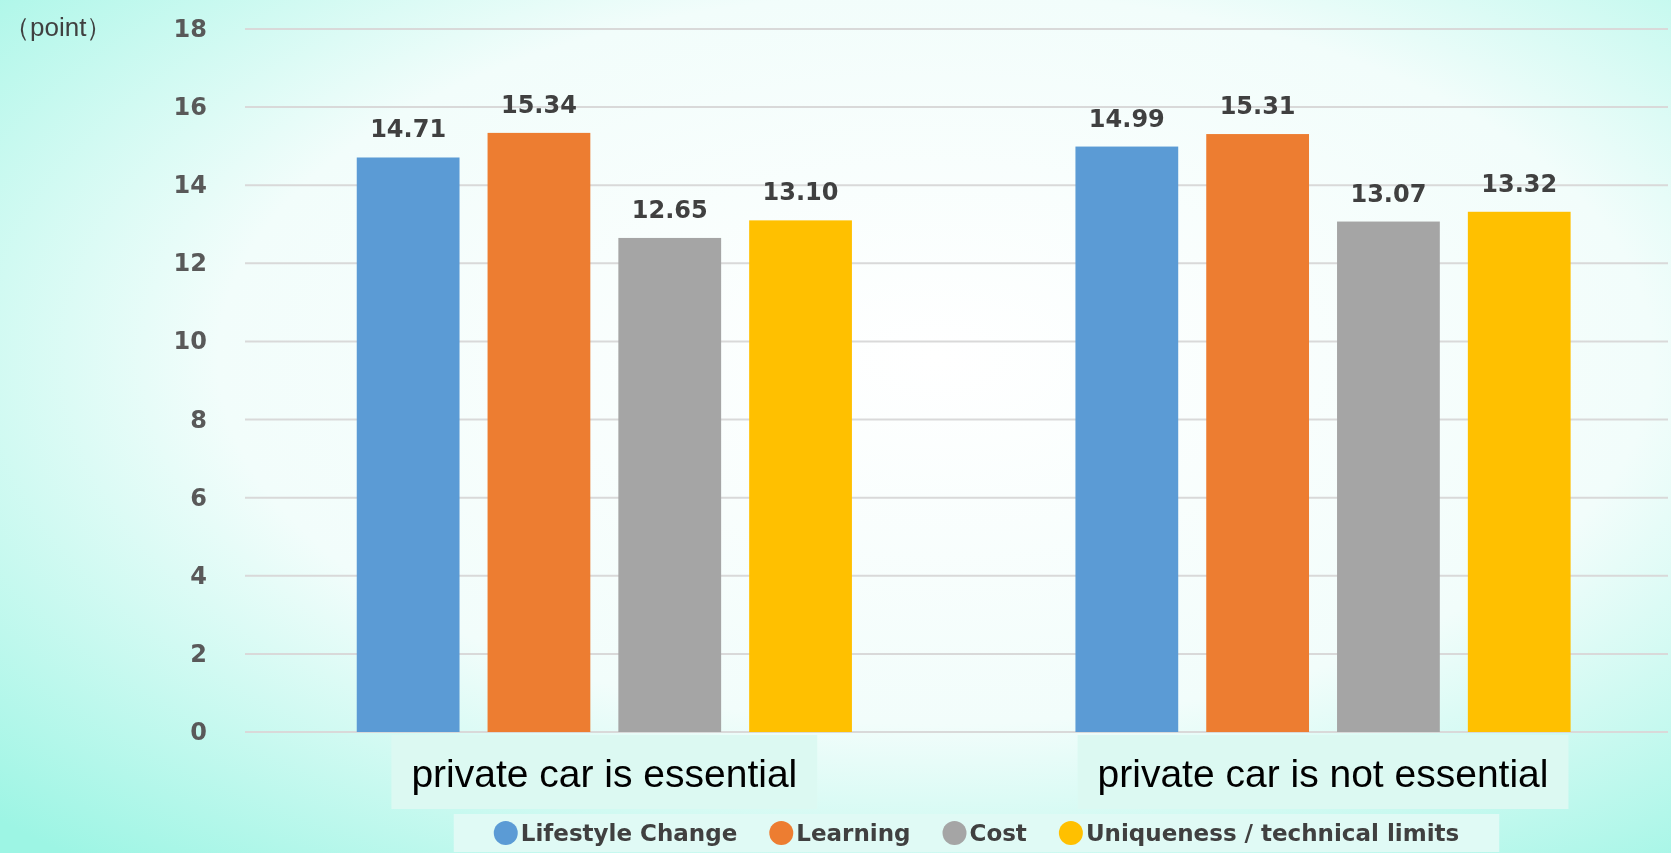  I want to click on data-label: 13.07, so click(1388, 193).